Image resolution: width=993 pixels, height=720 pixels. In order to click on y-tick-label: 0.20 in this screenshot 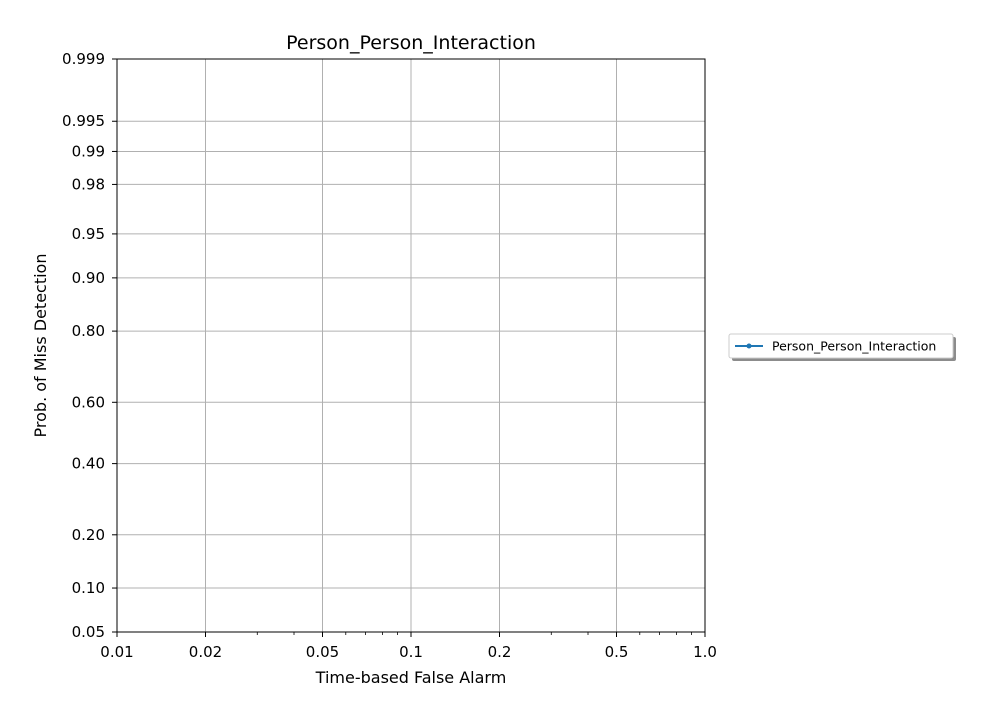, I will do `click(88, 535)`.